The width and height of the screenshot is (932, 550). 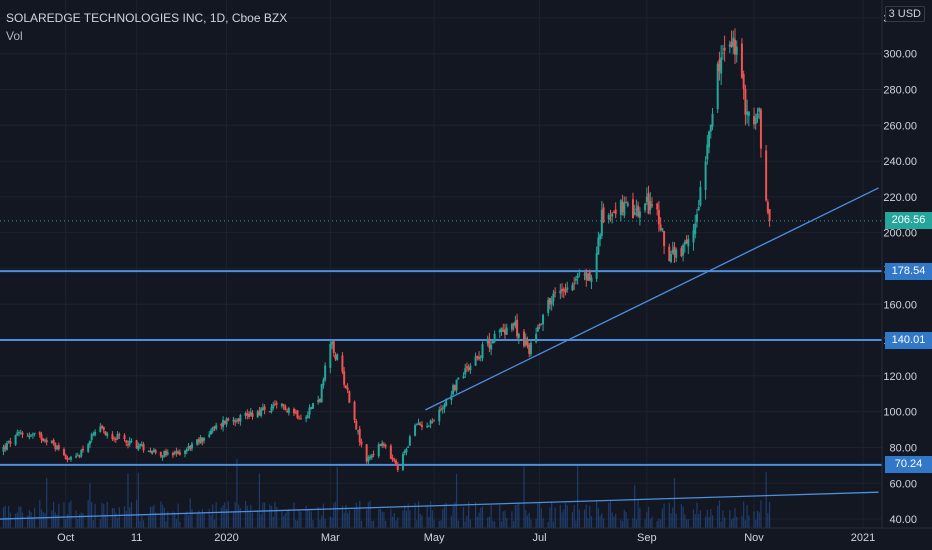 What do you see at coordinates (900, 126) in the screenshot?
I see `y-tick-label: 260.00` at bounding box center [900, 126].